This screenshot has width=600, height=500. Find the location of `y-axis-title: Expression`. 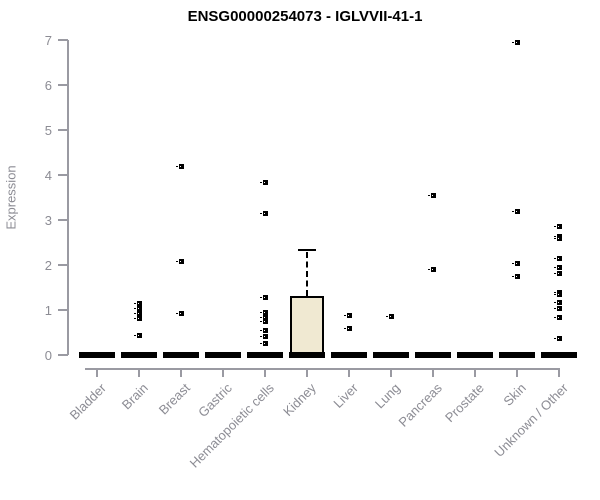

y-axis-title: Expression is located at coordinates (11, 197).